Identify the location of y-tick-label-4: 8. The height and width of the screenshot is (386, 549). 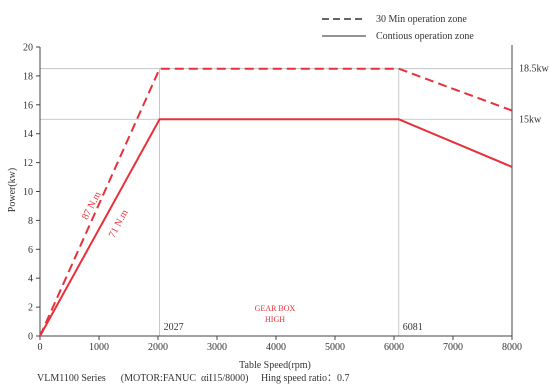
(30, 221).